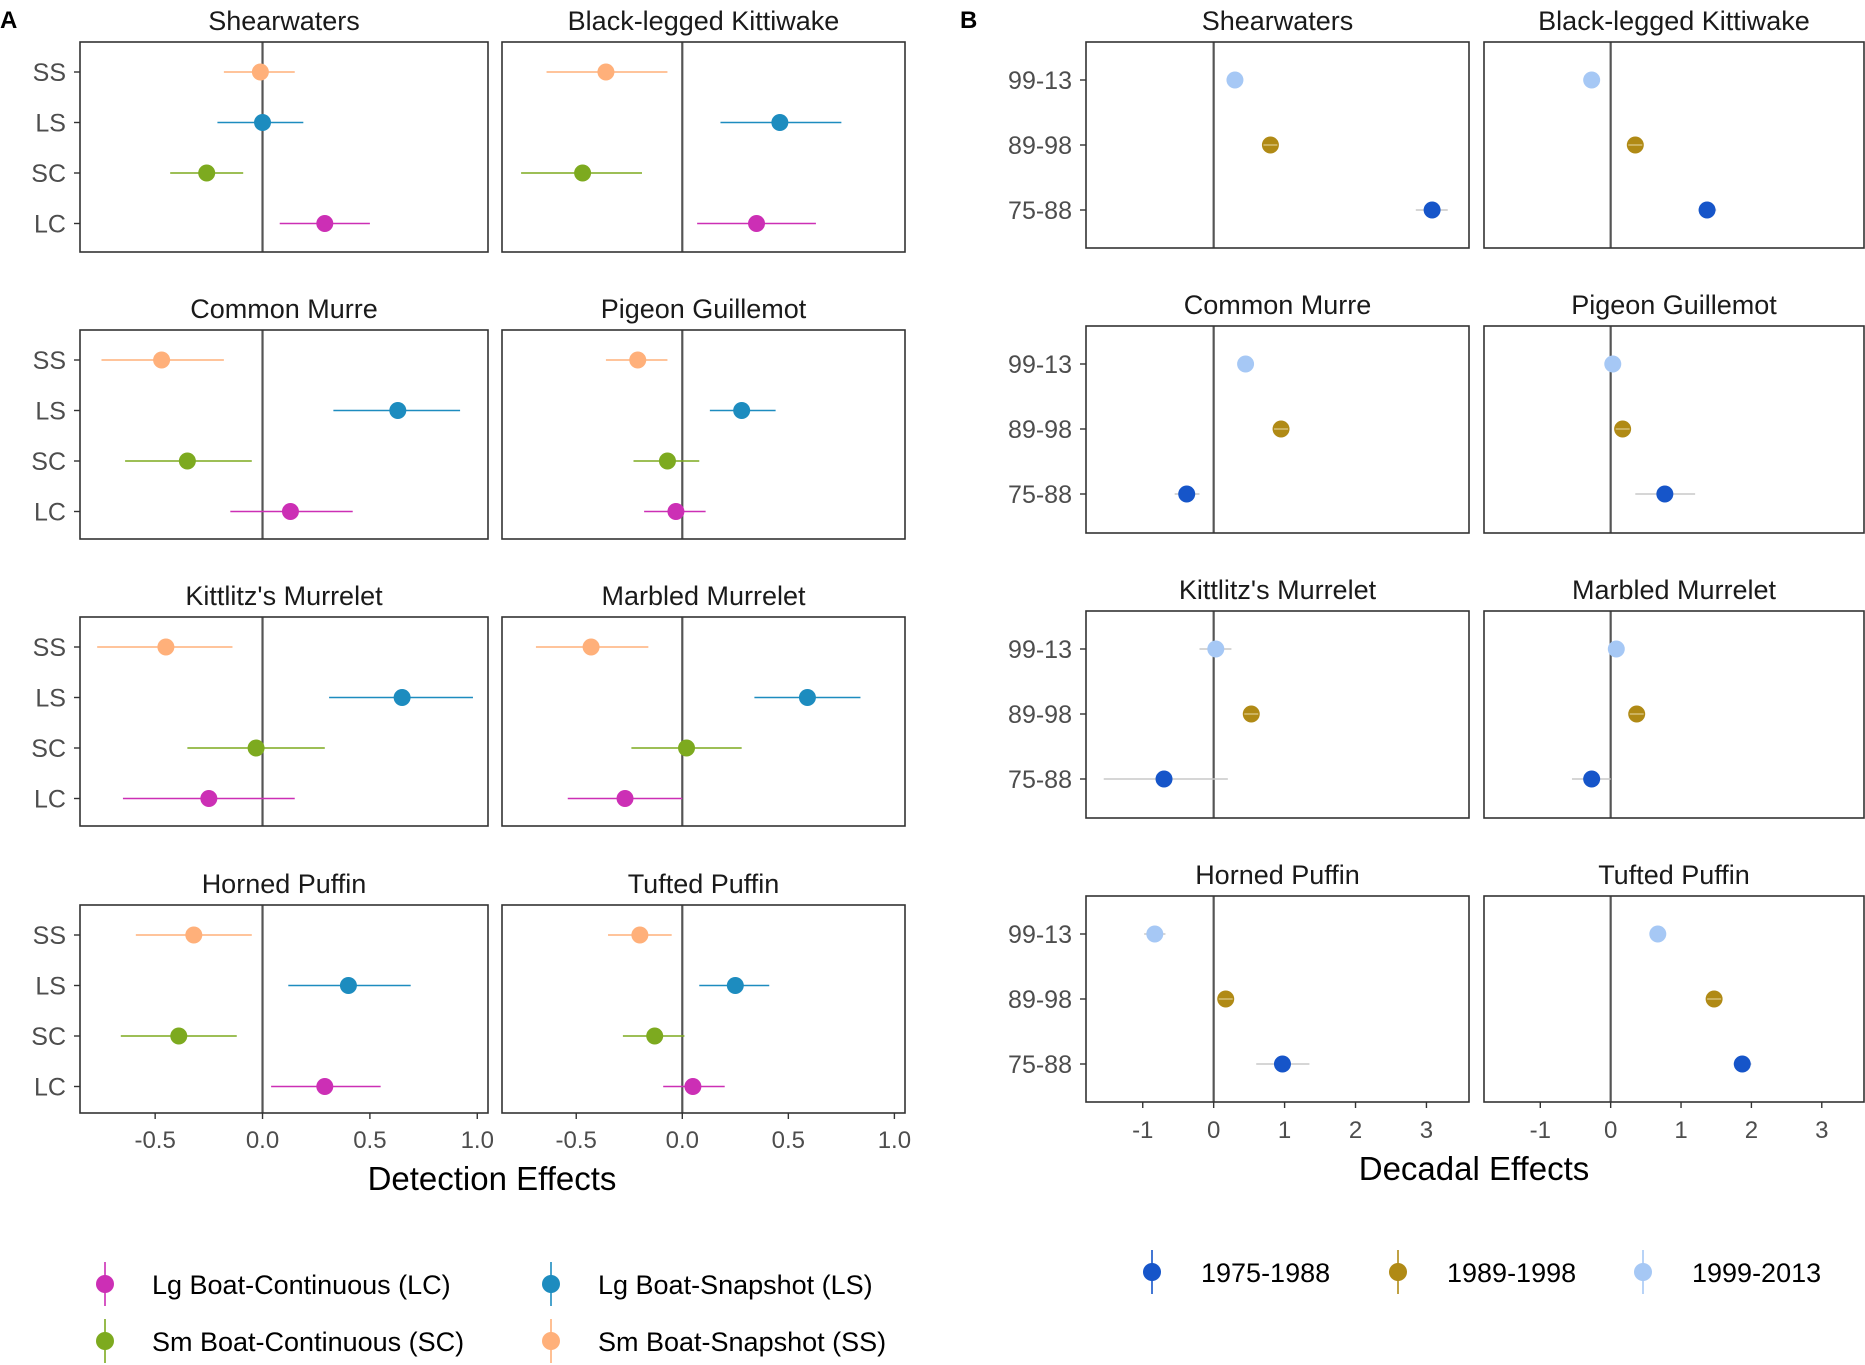 This screenshot has width=1865, height=1365. I want to click on facet-kittlitz-s-murrelet: Kittlitz's Murrelet 99-13 89-98 75-88, so click(1239, 697).